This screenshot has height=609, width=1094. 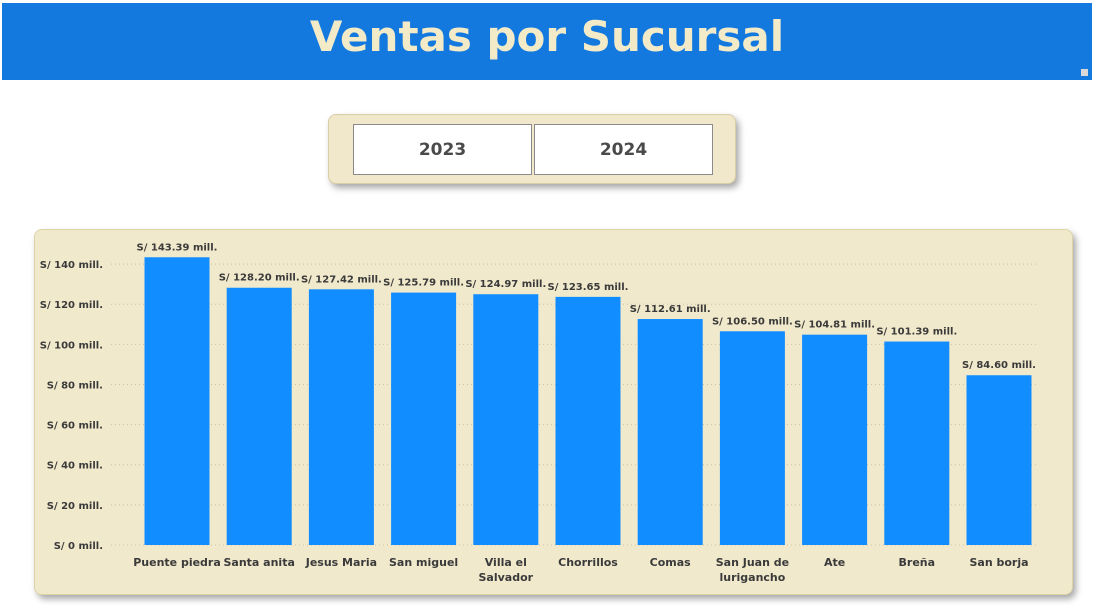 I want to click on data-label: S/ 128.20 mill., so click(x=259, y=278).